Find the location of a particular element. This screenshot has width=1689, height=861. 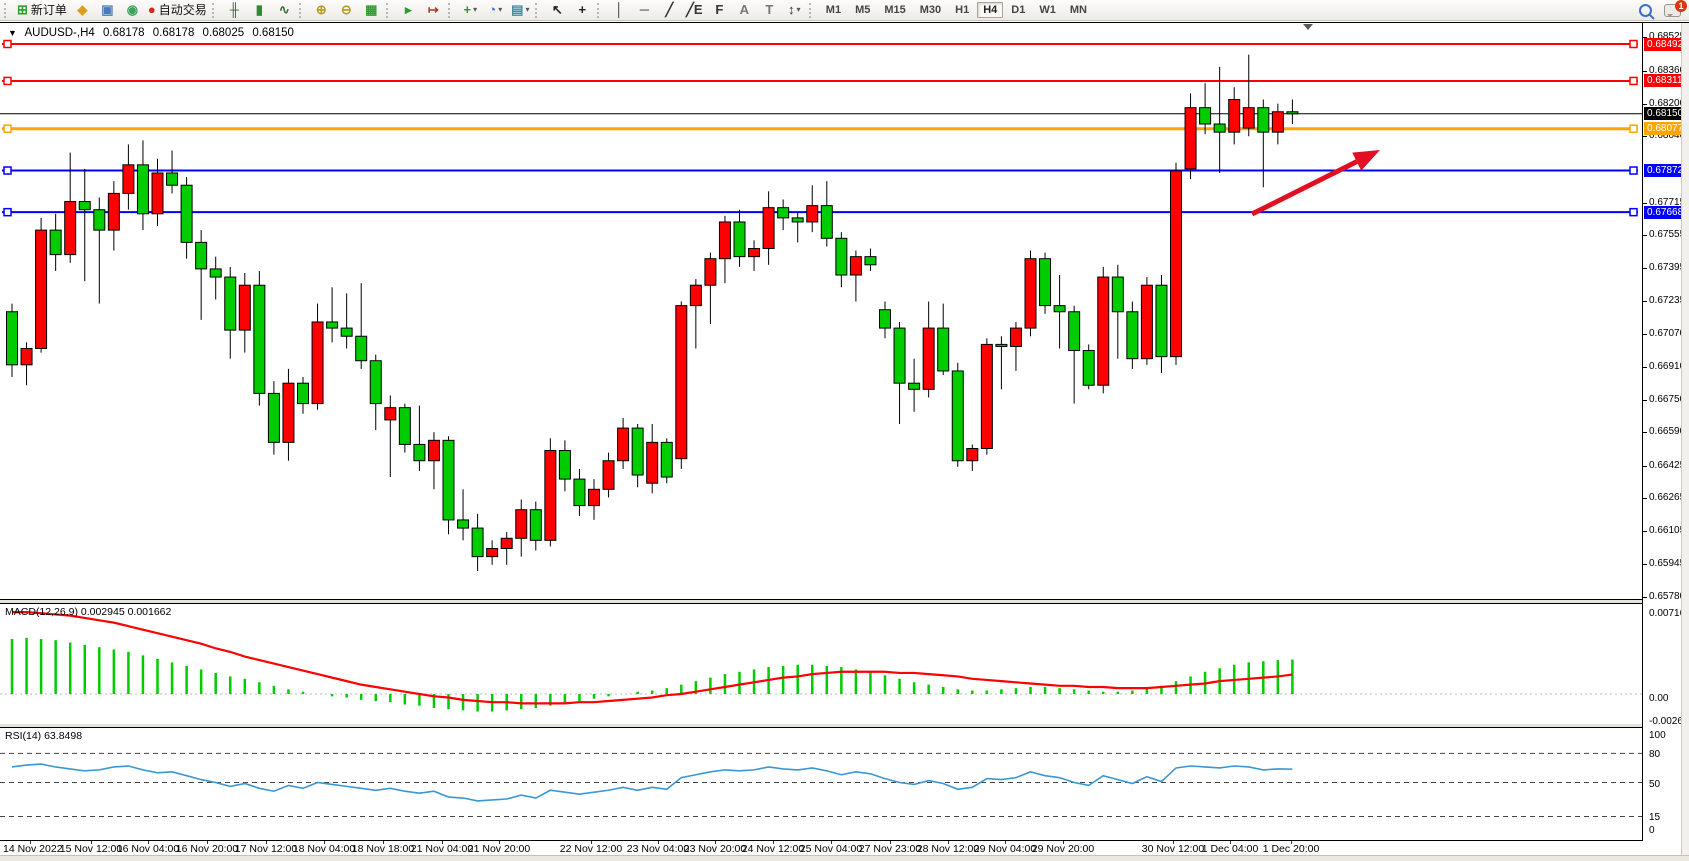

templates-button: ▤ ▾ is located at coordinates (520, 10).